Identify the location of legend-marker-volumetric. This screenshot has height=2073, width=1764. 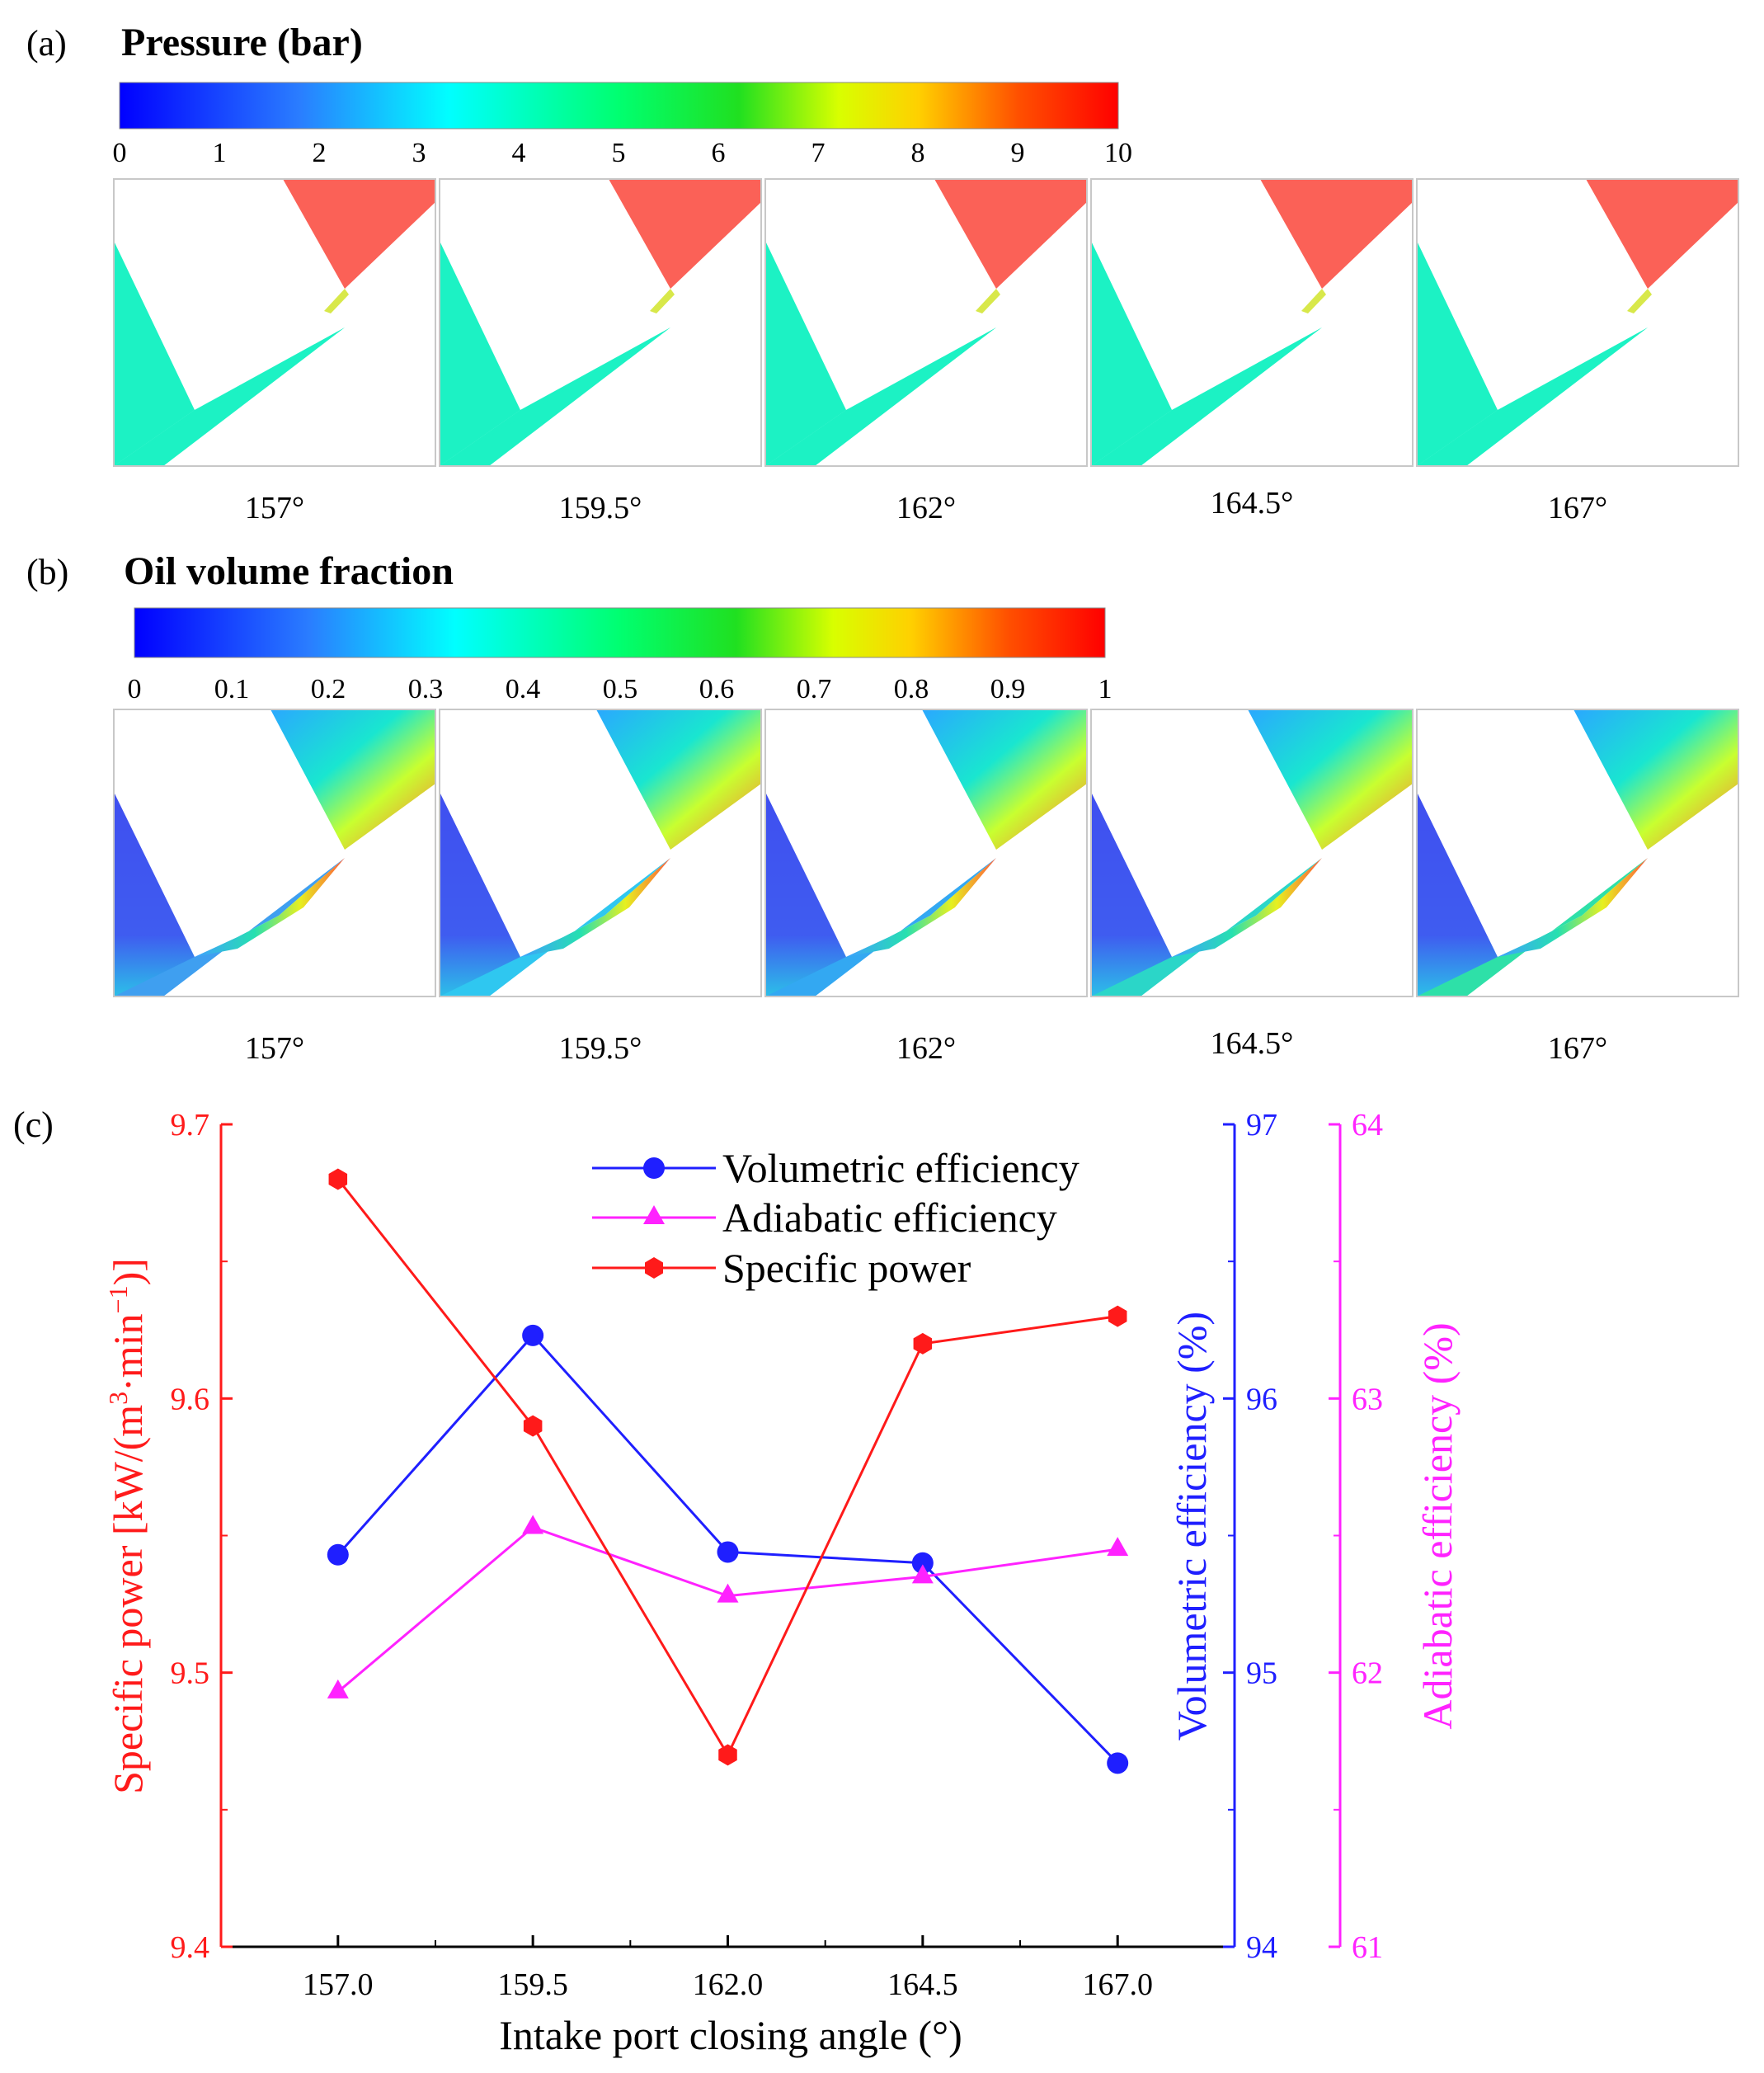
(654, 1168).